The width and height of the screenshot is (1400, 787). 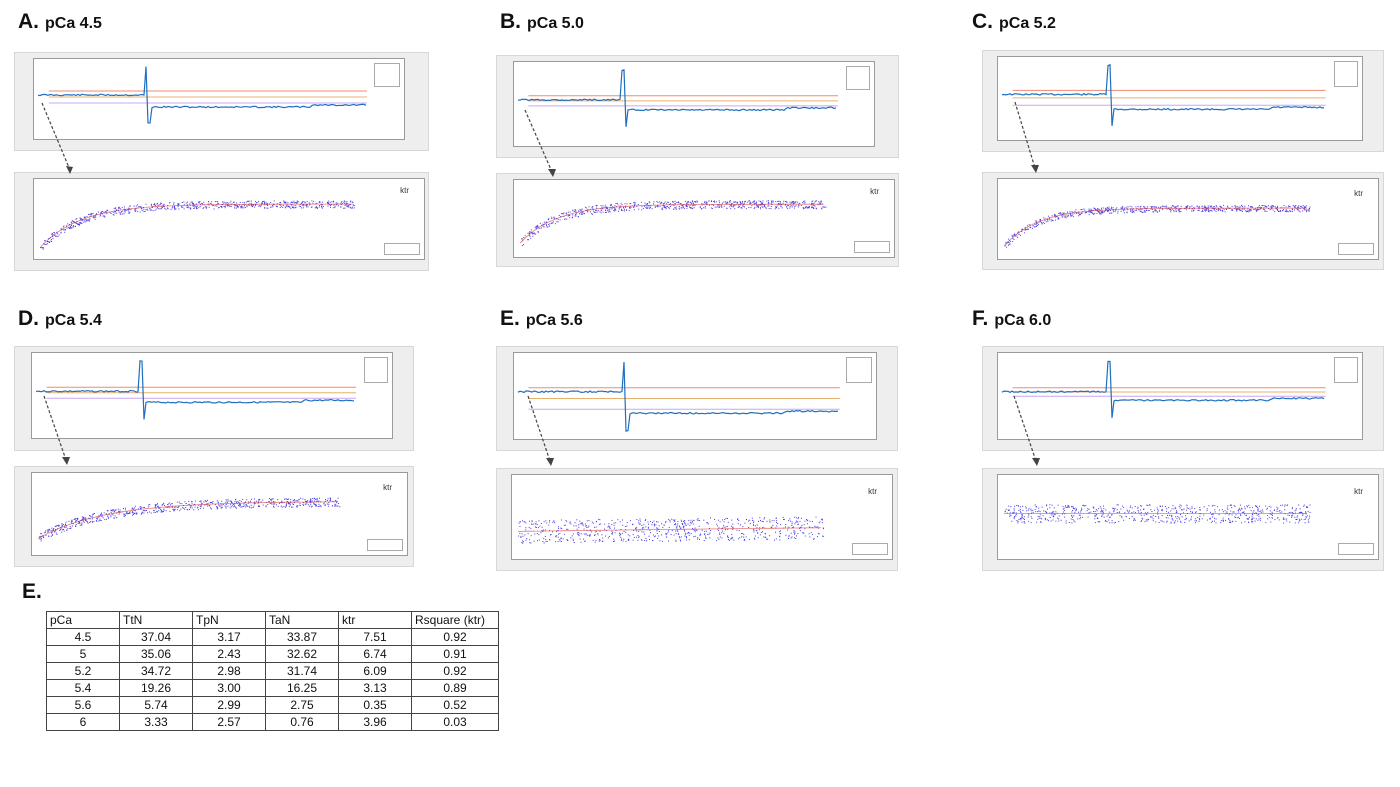 I want to click on panel-f-force-axes, so click(x=1180, y=396).